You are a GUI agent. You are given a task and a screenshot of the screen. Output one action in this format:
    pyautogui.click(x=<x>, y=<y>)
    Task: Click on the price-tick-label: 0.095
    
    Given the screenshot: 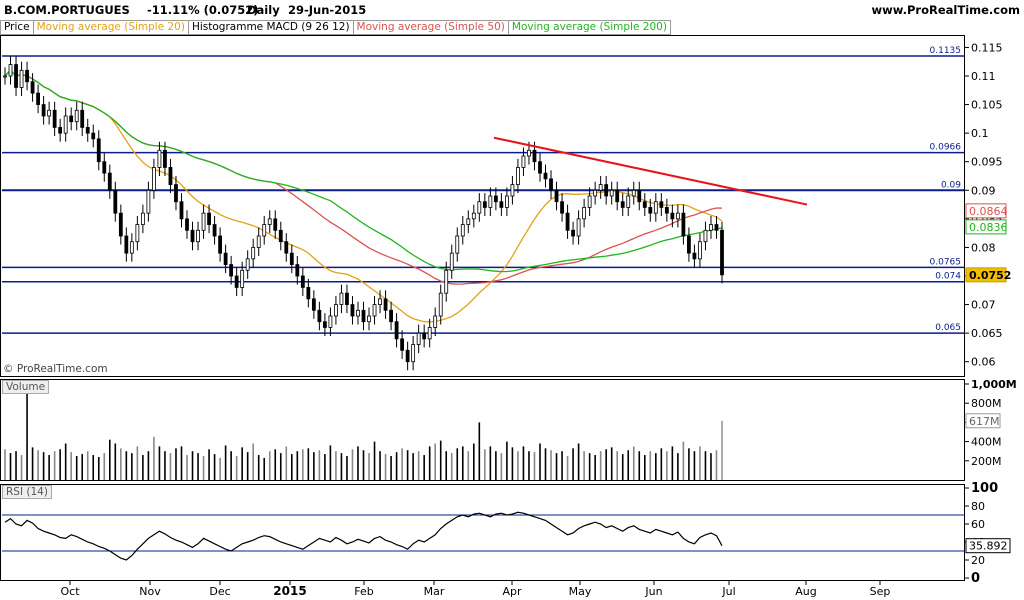 What is the action you would take?
    pyautogui.click(x=987, y=162)
    